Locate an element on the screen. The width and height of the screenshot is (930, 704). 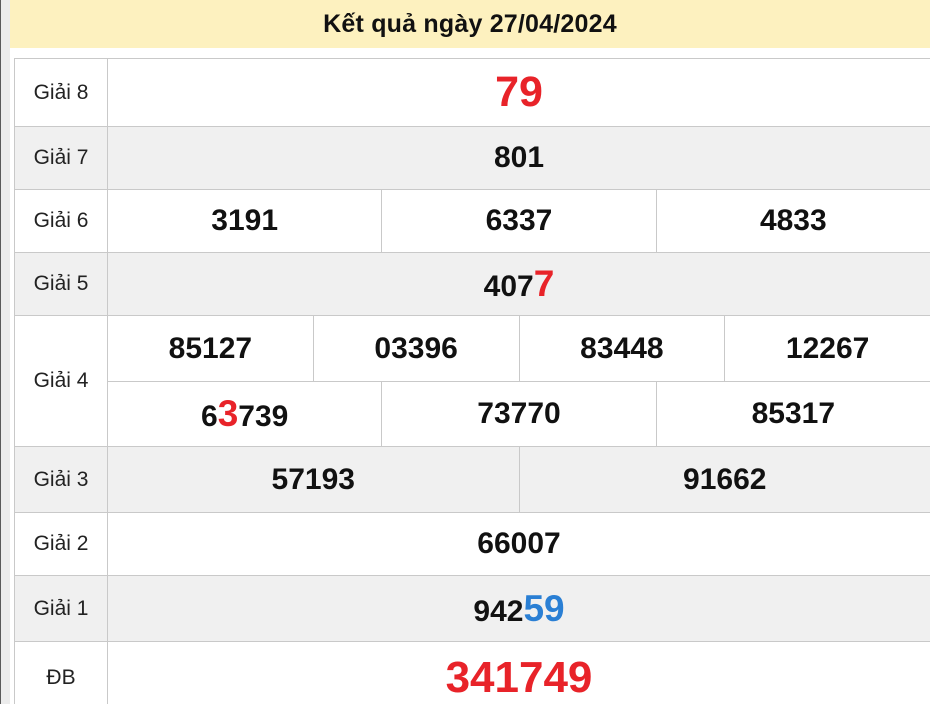
prize-number-cell: 4077 is located at coordinates (519, 284).